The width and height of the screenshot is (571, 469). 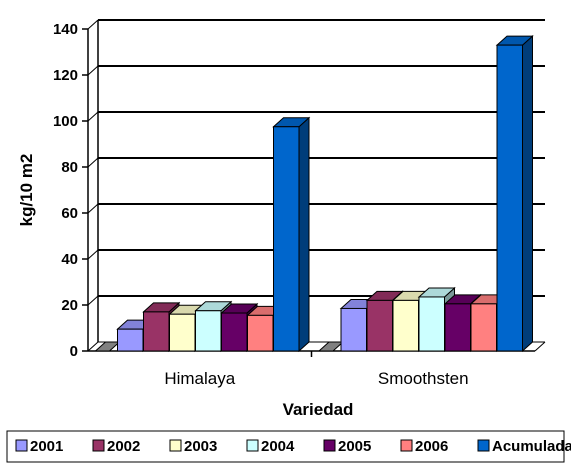 I want to click on bar-2005-smoothsten, so click(x=457, y=327).